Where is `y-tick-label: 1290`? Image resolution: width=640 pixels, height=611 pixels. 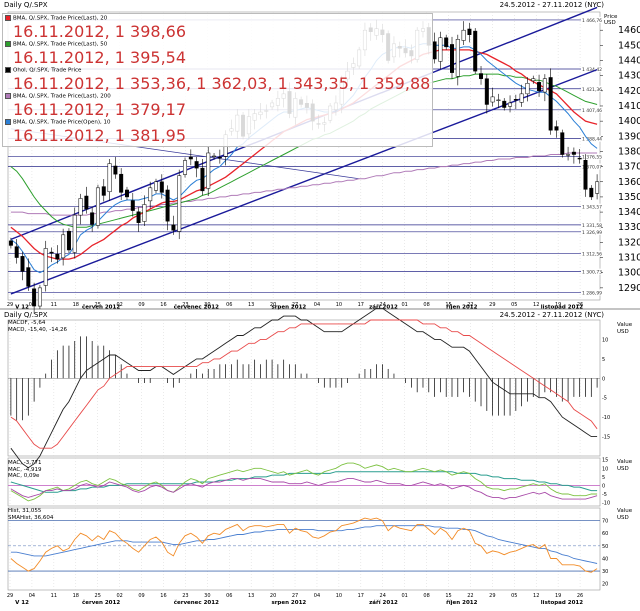 y-tick-label: 1290 is located at coordinates (629, 288).